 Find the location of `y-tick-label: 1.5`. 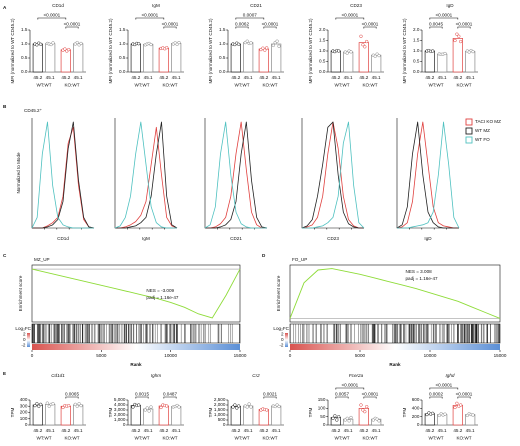

y-tick-label: 1.5 is located at coordinates (24, 29).